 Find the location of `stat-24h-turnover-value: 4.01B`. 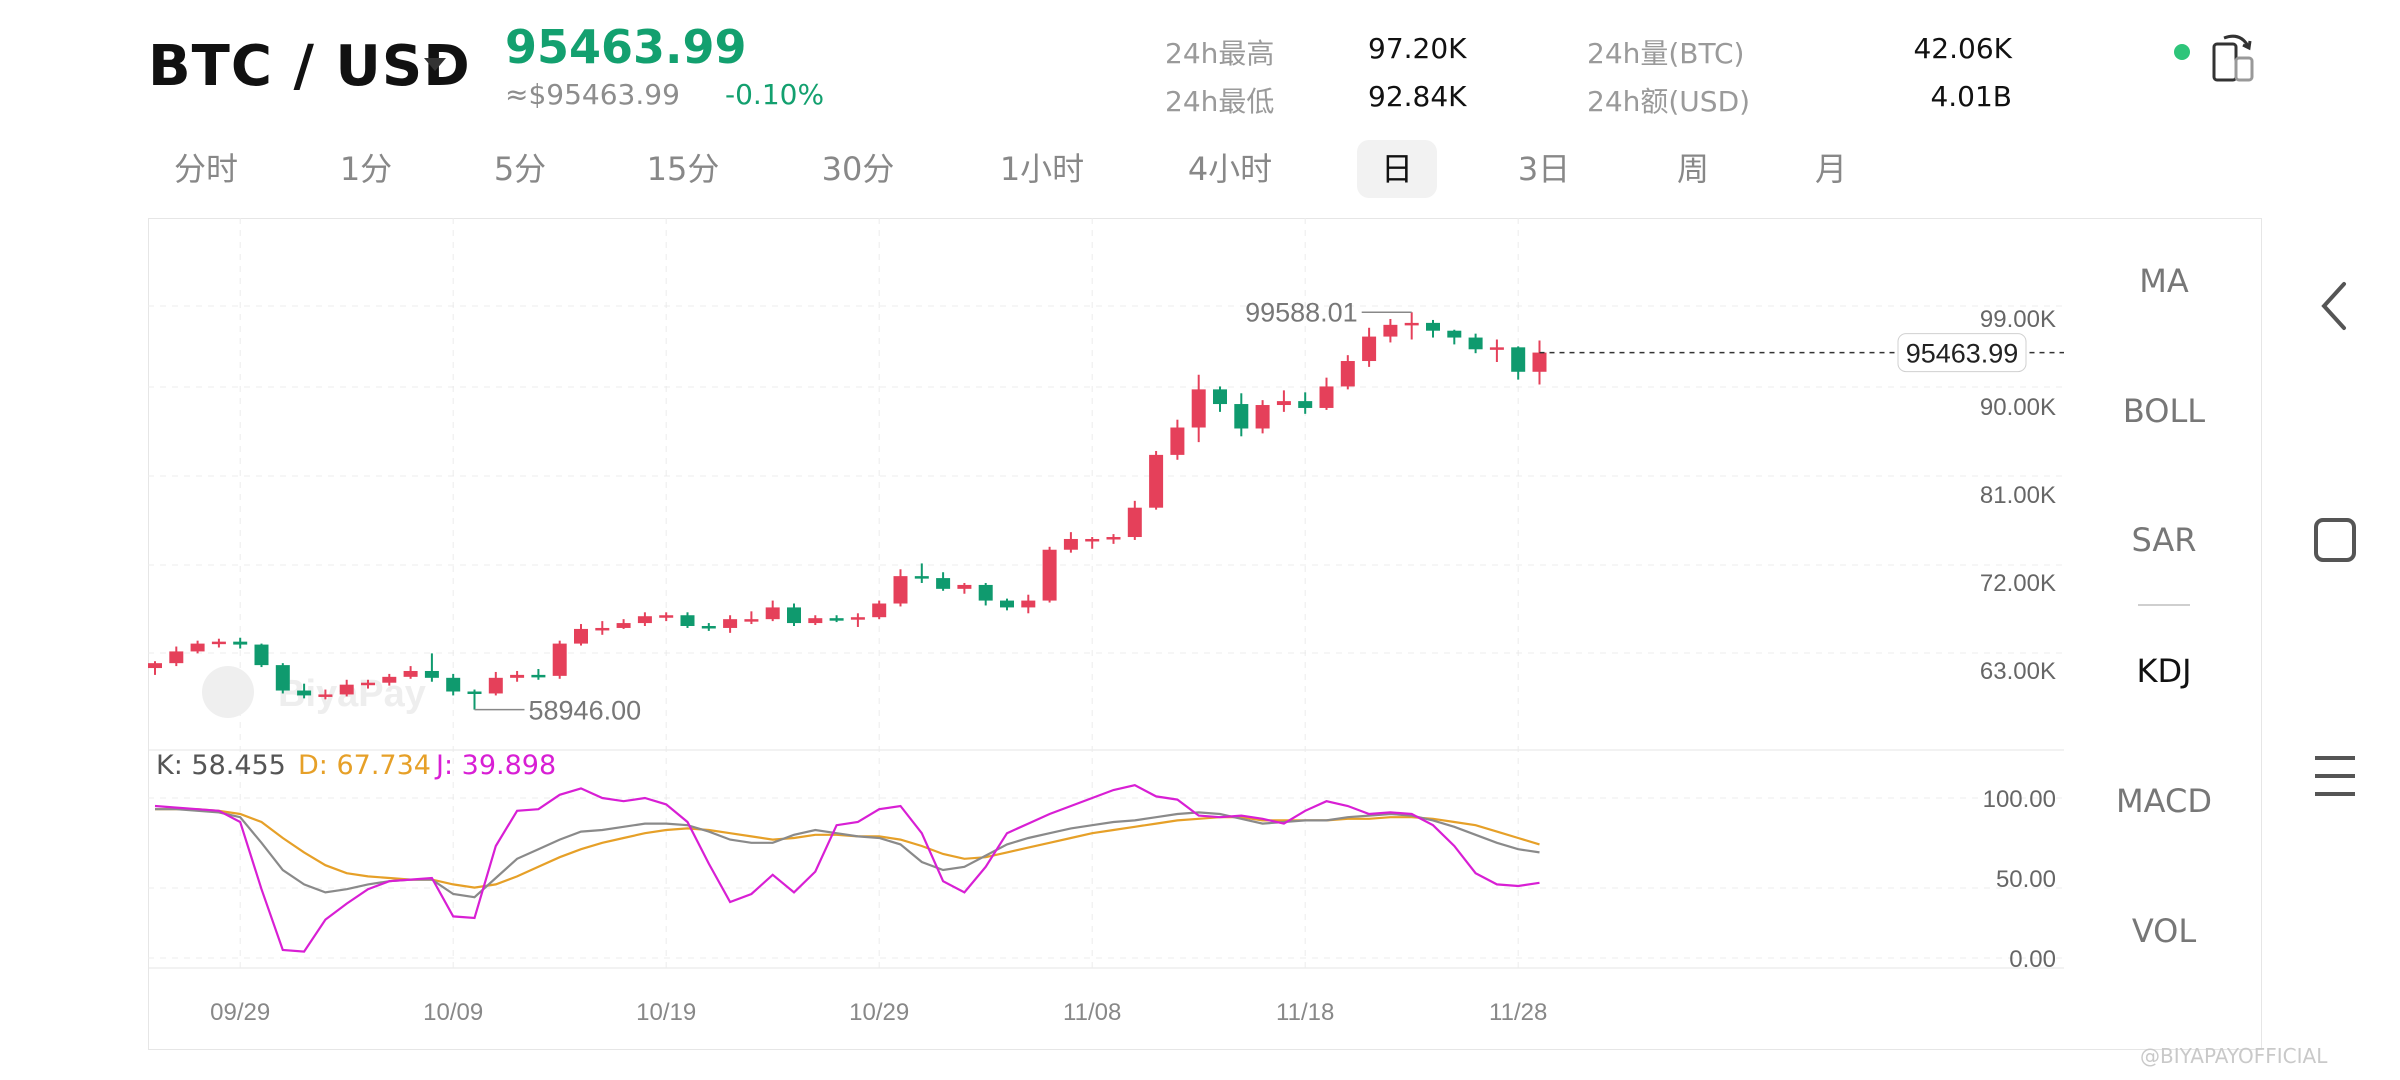

stat-24h-turnover-value: 4.01B is located at coordinates (1971, 96).